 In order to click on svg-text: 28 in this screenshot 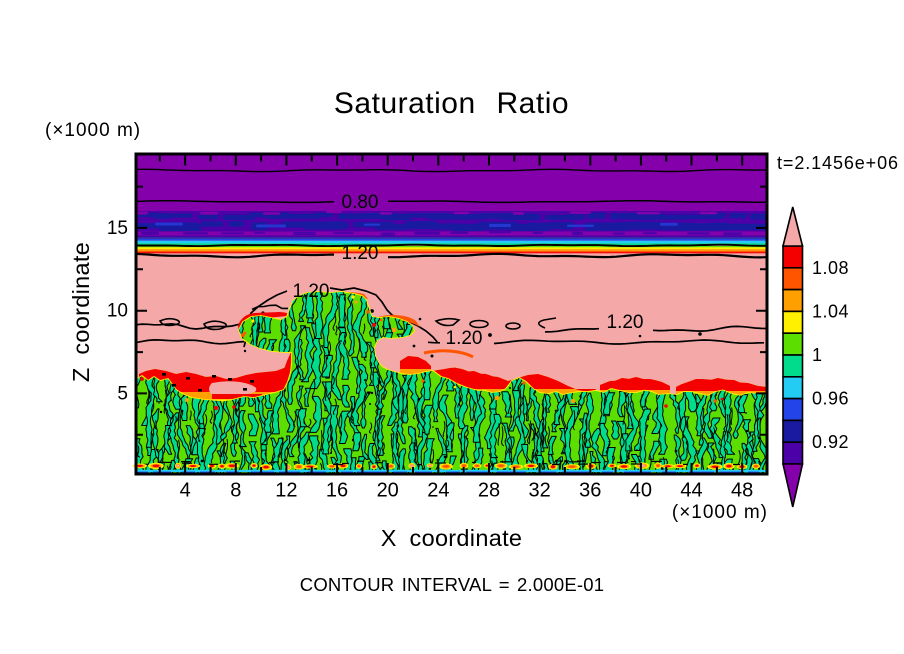, I will do `click(489, 491)`.